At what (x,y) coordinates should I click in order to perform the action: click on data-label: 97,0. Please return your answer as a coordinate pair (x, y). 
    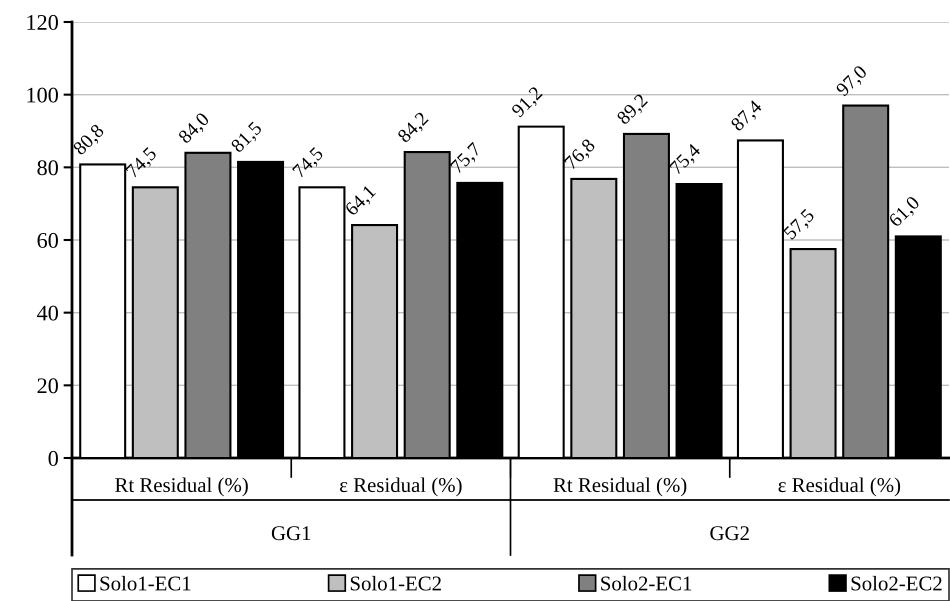
    Looking at the image, I should click on (852, 81).